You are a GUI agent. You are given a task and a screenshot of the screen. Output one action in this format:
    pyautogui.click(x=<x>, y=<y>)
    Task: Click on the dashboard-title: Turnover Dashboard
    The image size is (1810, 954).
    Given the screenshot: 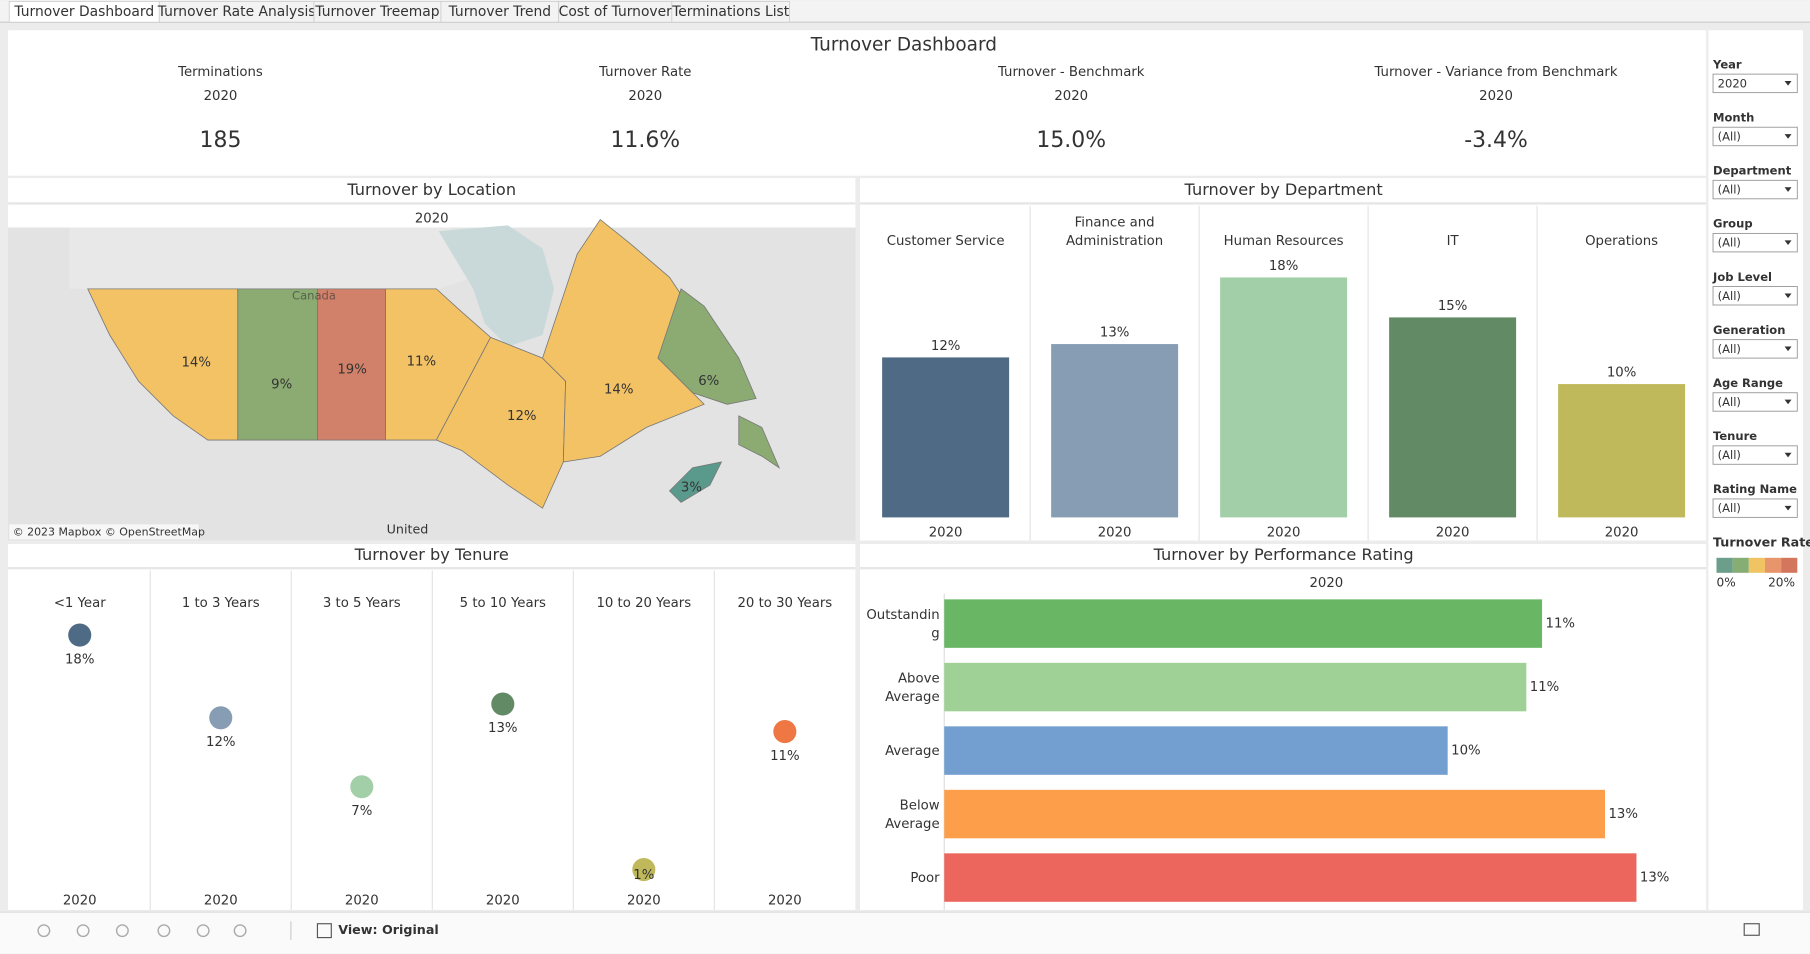 What is the action you would take?
    pyautogui.click(x=903, y=44)
    